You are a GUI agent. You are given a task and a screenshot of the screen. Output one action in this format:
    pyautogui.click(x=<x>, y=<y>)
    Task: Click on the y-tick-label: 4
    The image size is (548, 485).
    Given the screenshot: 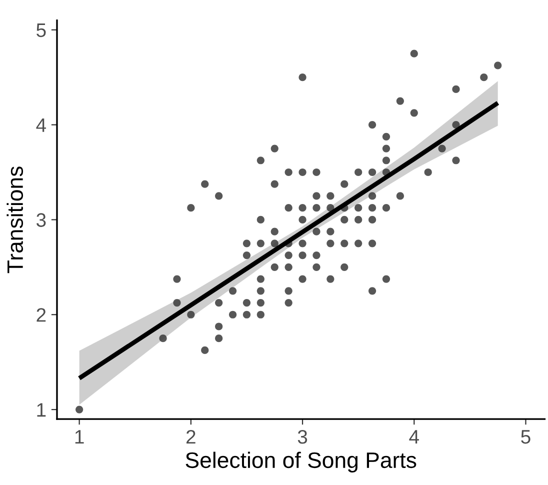 What is the action you would take?
    pyautogui.click(x=41, y=125)
    